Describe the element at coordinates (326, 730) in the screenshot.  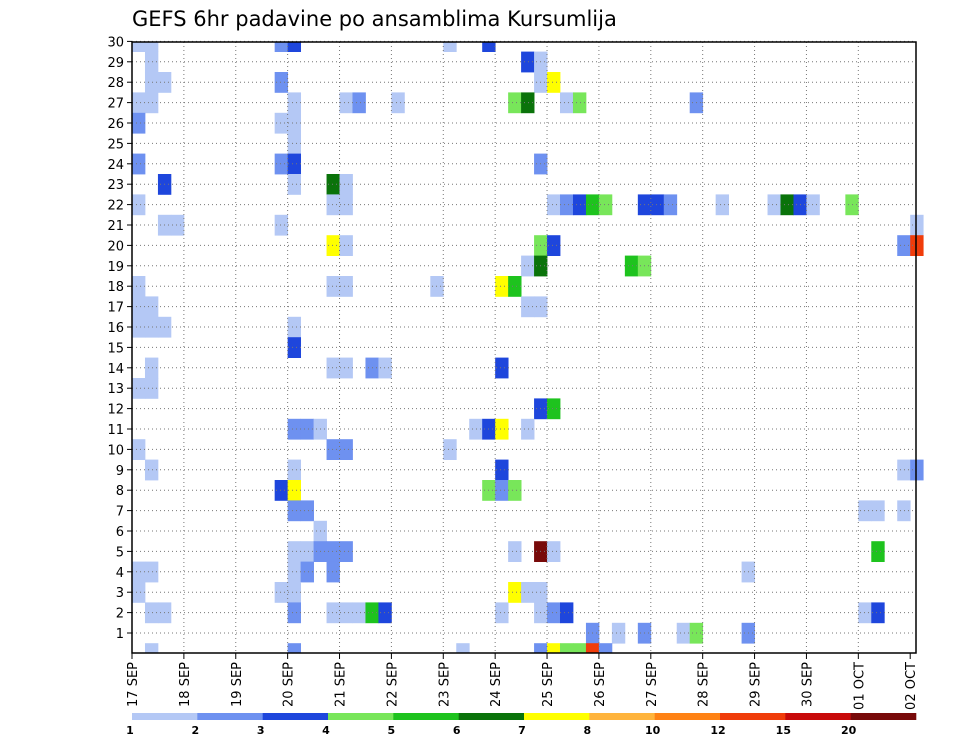
I see `legend-label: 4` at that location.